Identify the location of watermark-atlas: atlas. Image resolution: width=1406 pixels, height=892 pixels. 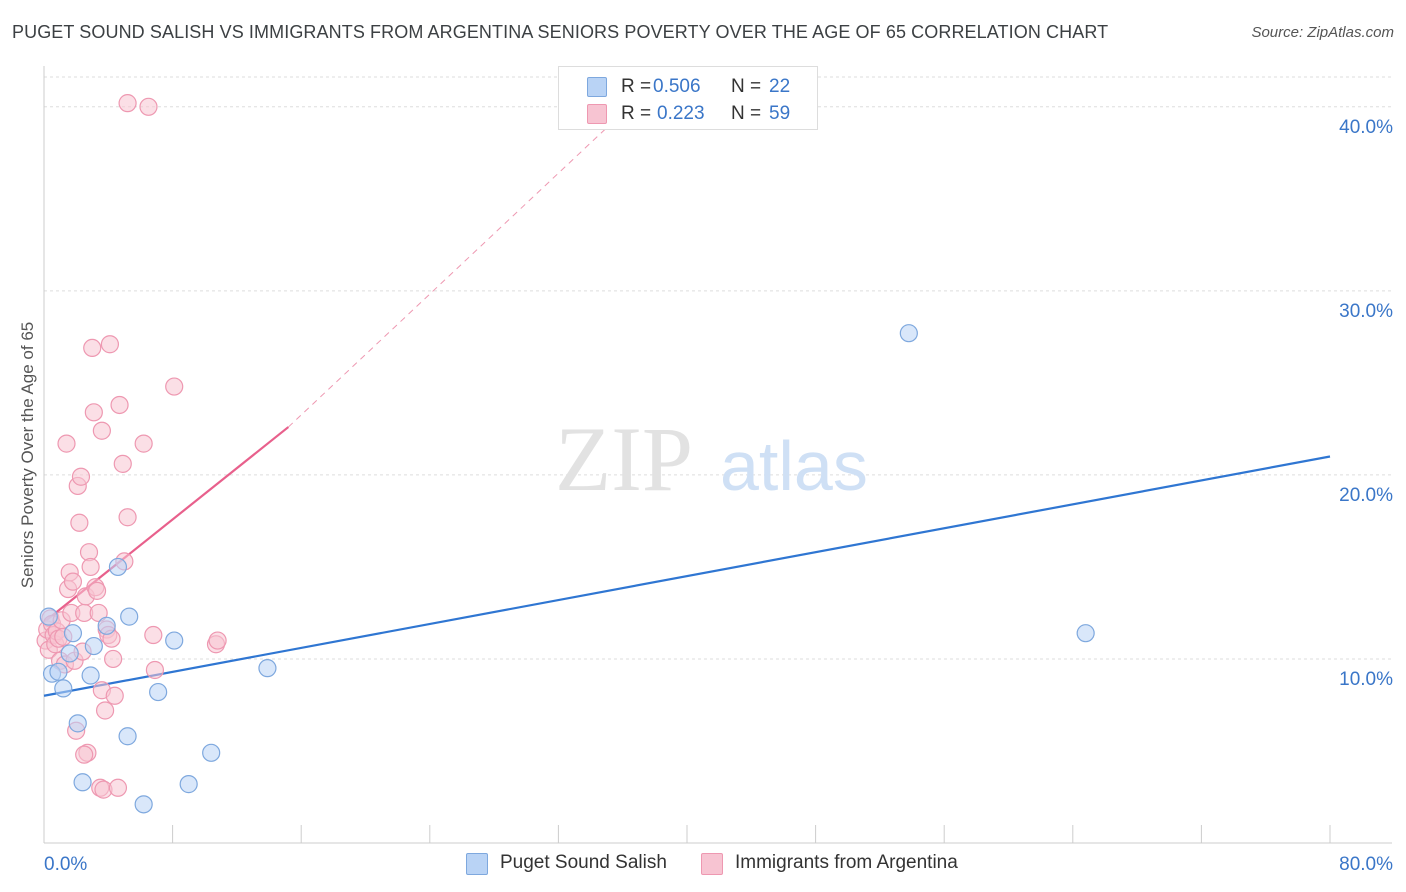
(794, 466).